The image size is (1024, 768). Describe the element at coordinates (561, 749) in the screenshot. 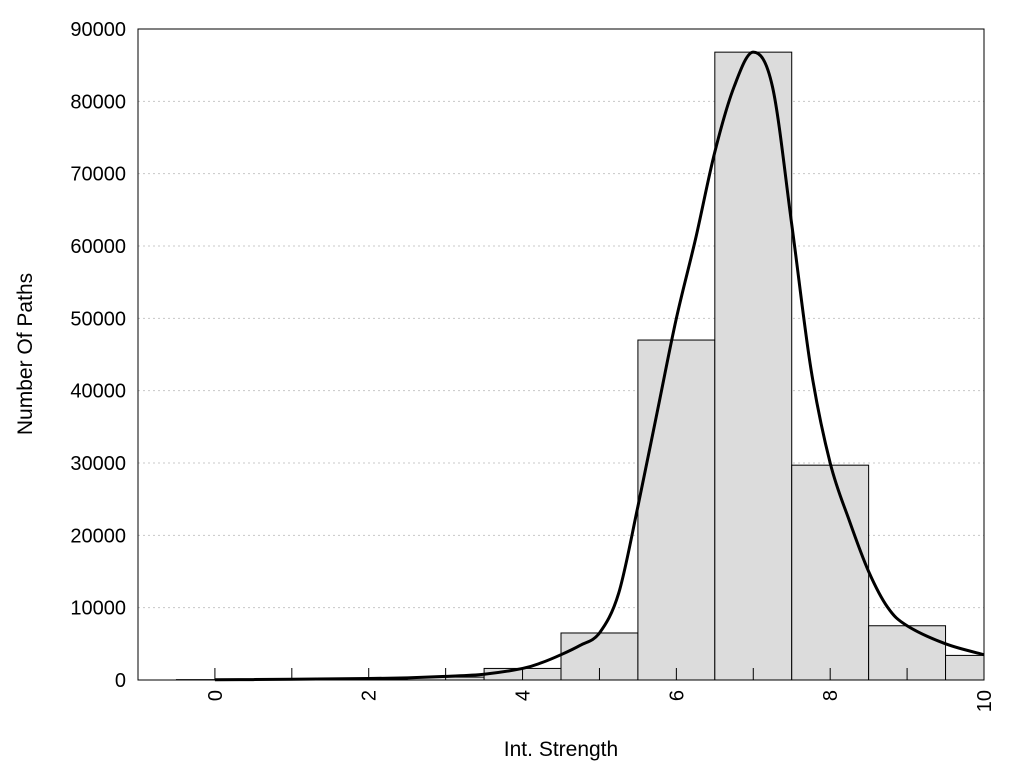

I see `x-axis-title: Int. Strength` at that location.